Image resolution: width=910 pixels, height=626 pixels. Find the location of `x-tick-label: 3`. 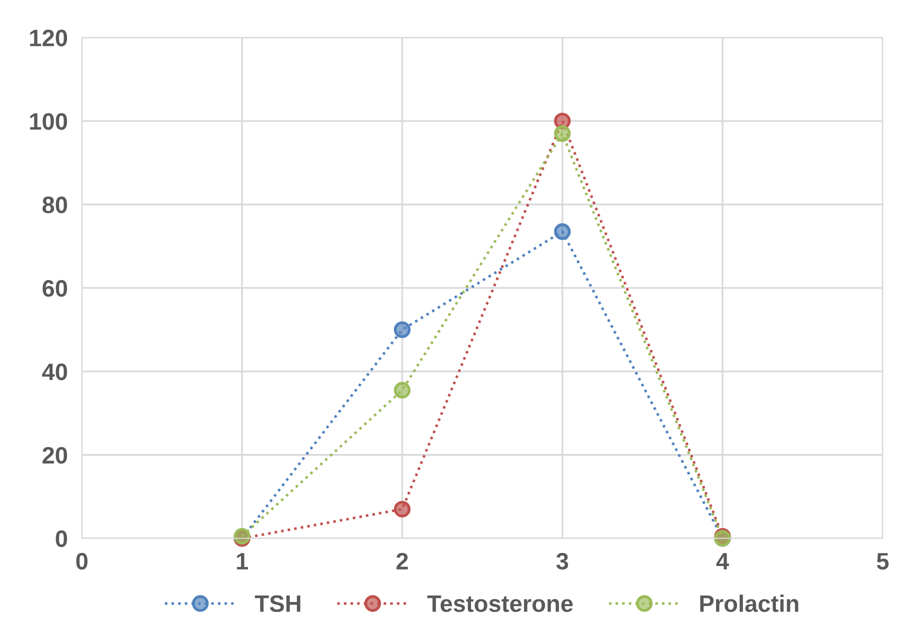

x-tick-label: 3 is located at coordinates (562, 561).